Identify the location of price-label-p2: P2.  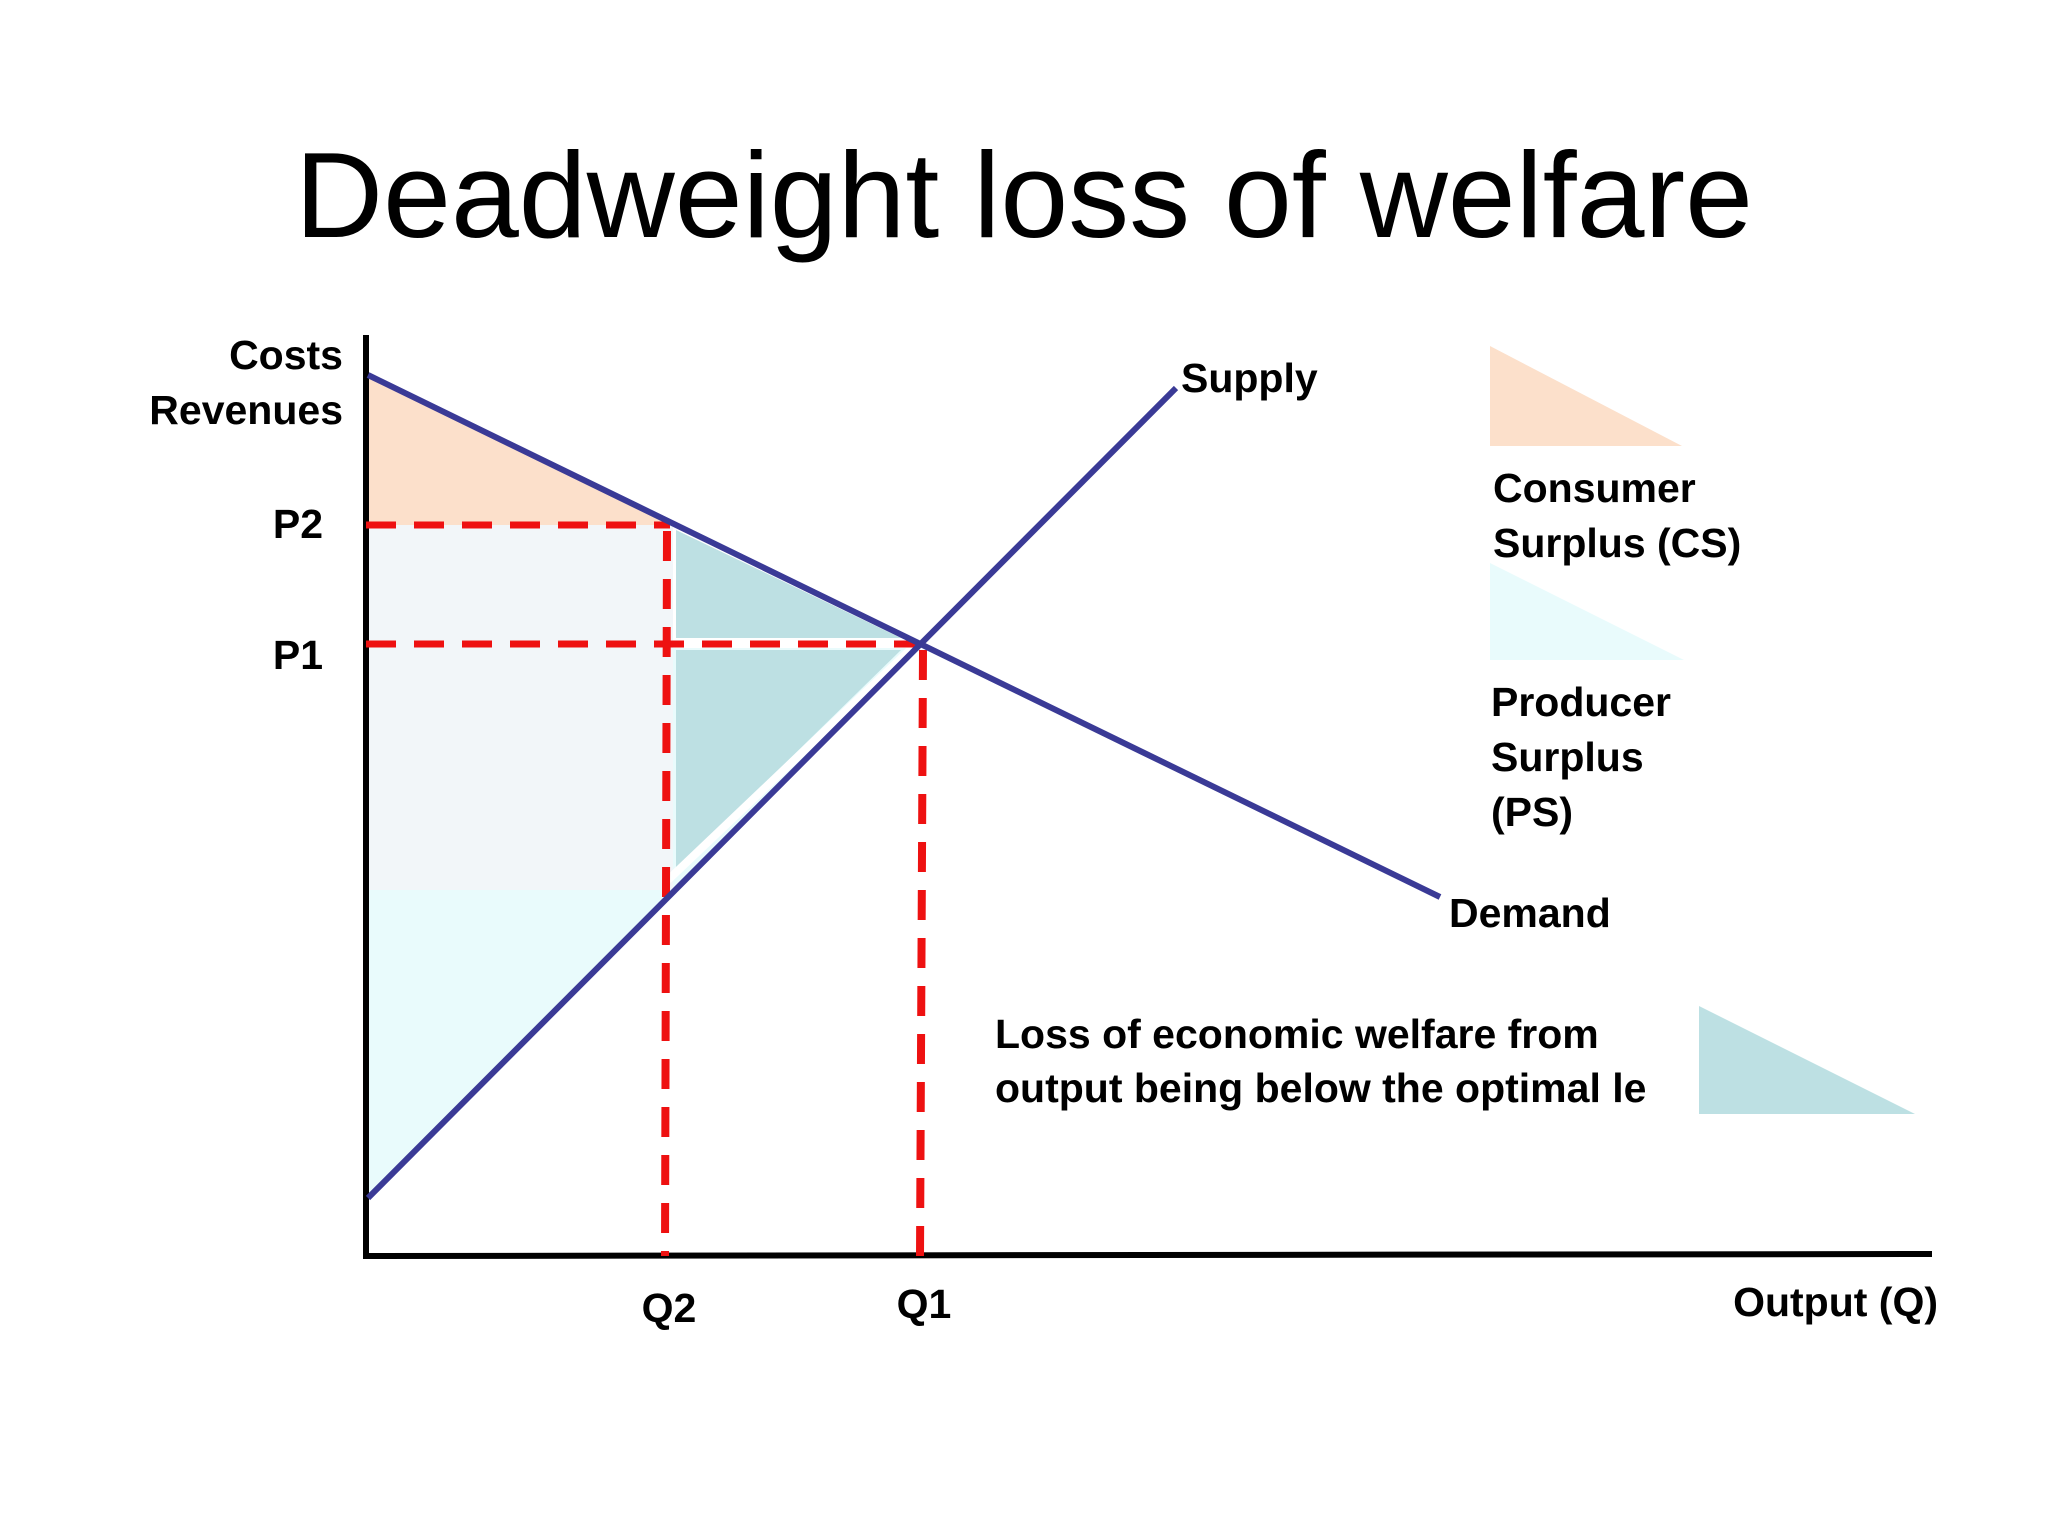
(298, 524).